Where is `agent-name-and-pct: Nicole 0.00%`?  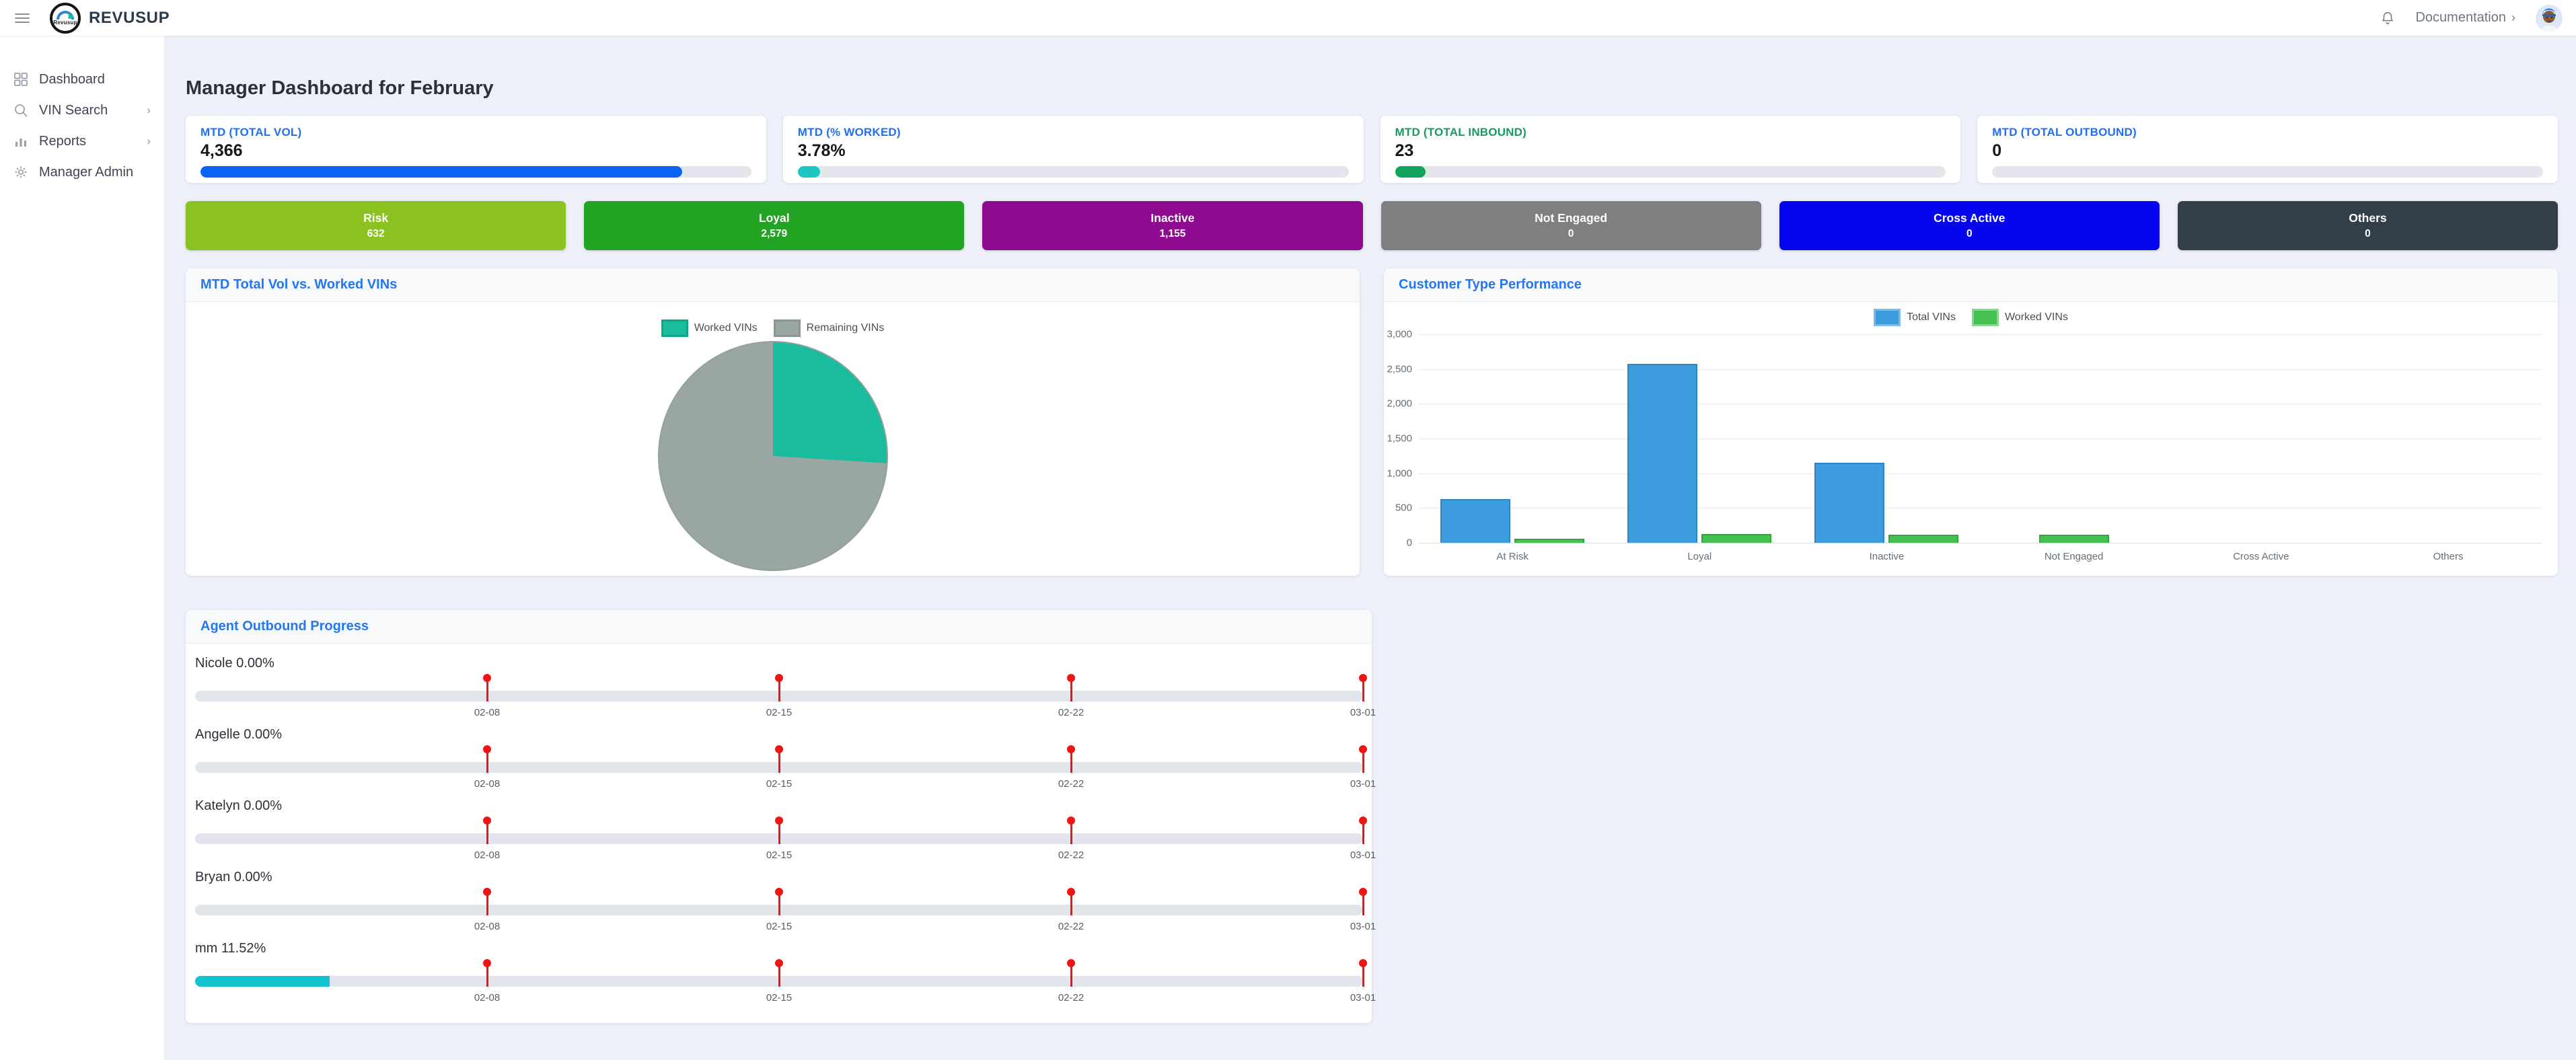
agent-name-and-pct: Nicole 0.00% is located at coordinates (234, 663).